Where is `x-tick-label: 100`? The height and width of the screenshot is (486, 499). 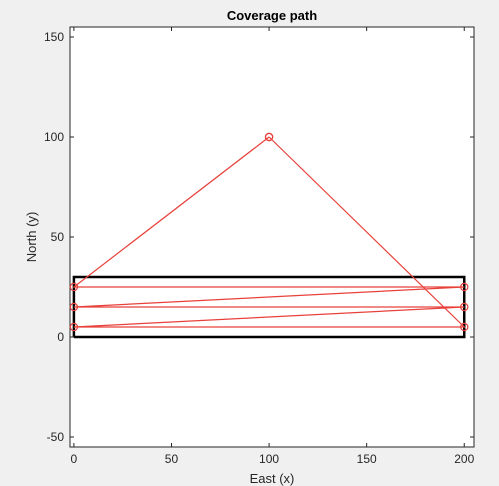
x-tick-label: 100 is located at coordinates (269, 459).